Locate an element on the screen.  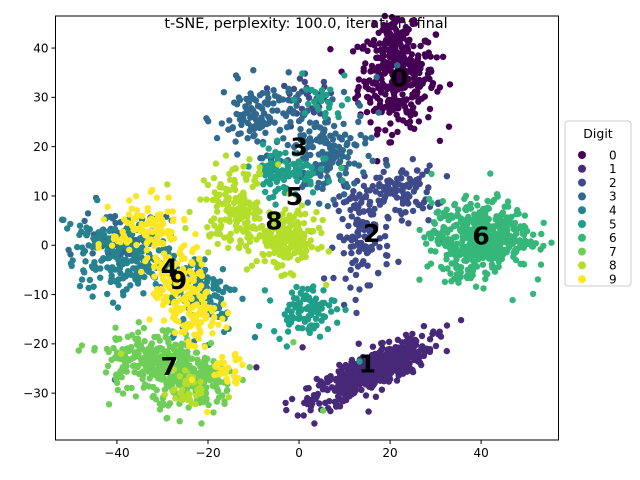
cluster-label-5: 5 is located at coordinates (294, 196).